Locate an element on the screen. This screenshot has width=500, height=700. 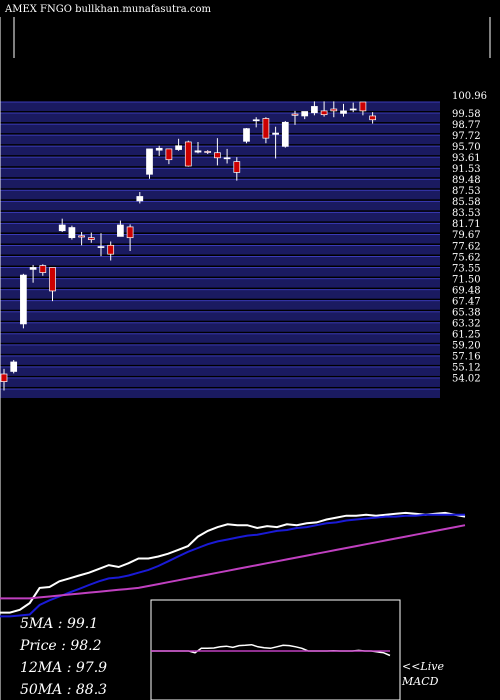
macd-panel is located at coordinates (275, 649).